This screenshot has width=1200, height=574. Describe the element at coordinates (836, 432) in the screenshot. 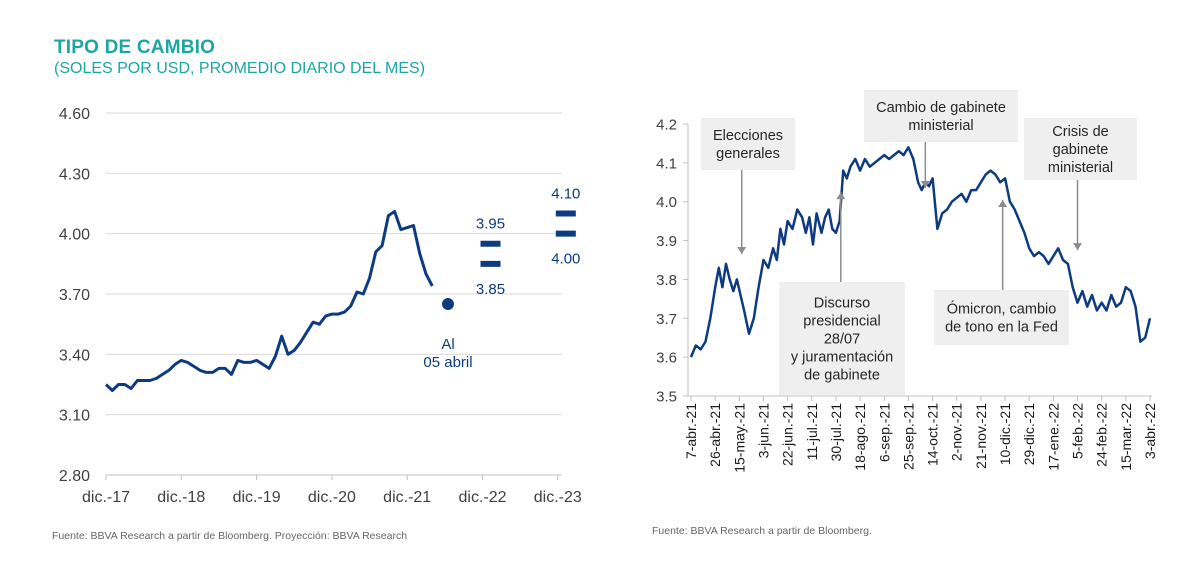

I see `x-tick-label: 30-jul.-21` at that location.